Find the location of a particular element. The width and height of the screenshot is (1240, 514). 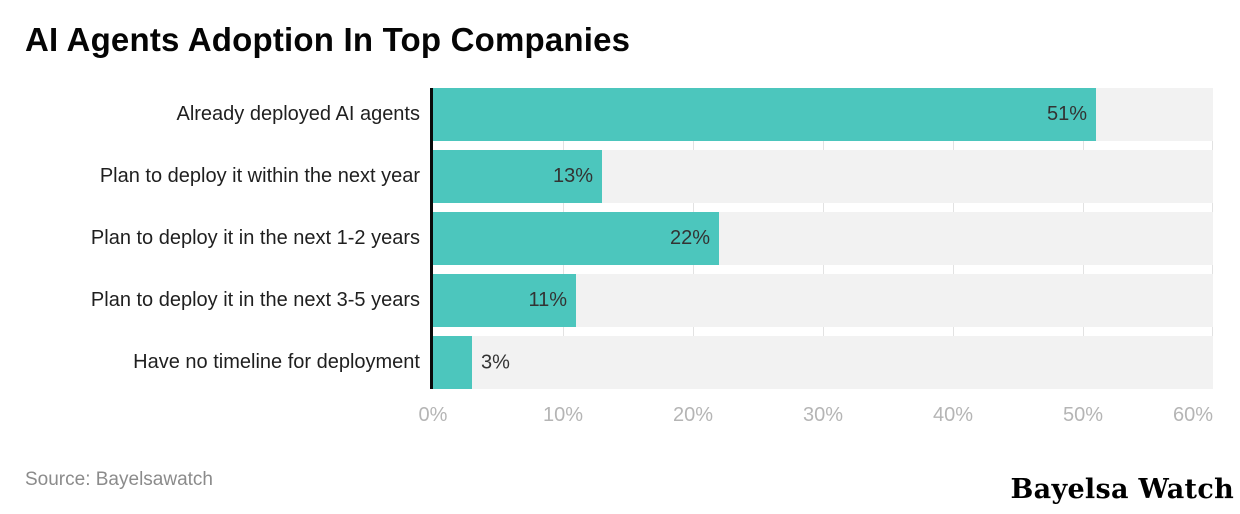

chart-title: AI Agents Adoption In Top Companies is located at coordinates (328, 39).